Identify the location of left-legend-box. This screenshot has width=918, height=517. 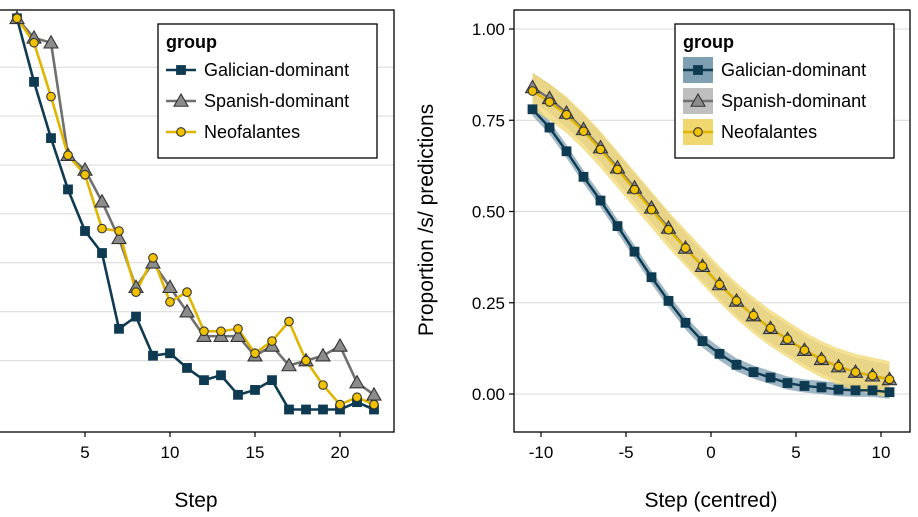
(267, 91).